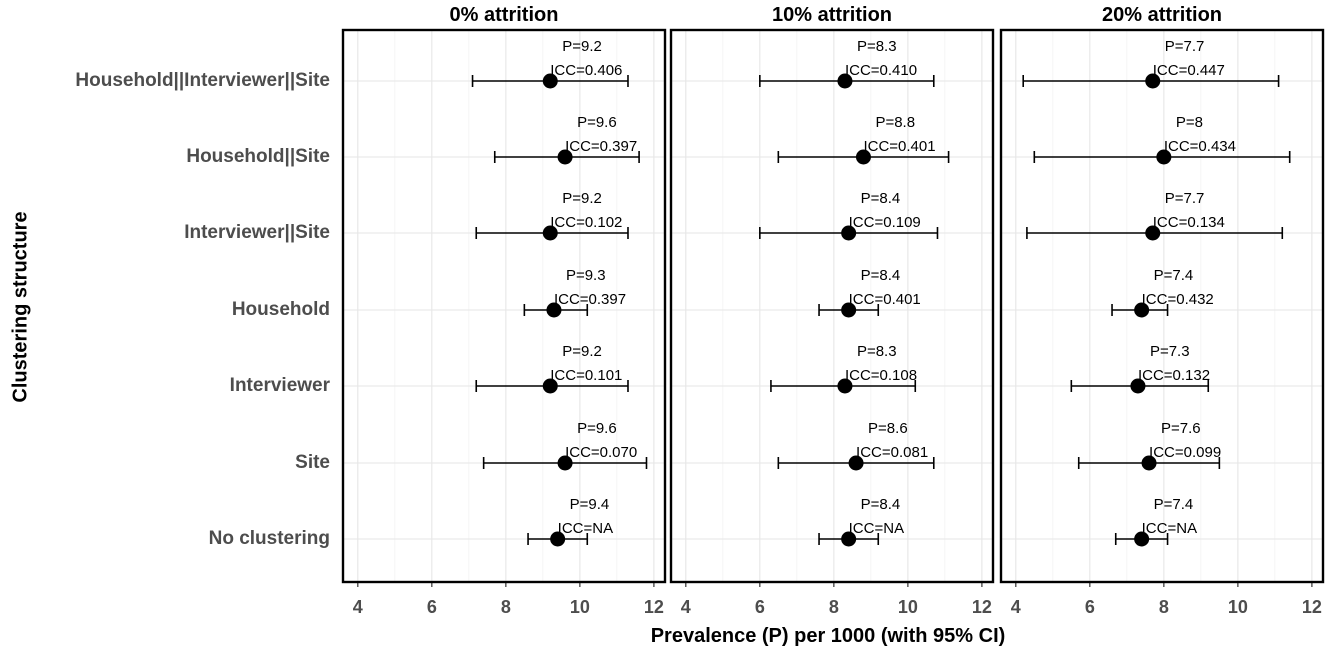  Describe the element at coordinates (312, 462) in the screenshot. I see `category-label: Site` at that location.